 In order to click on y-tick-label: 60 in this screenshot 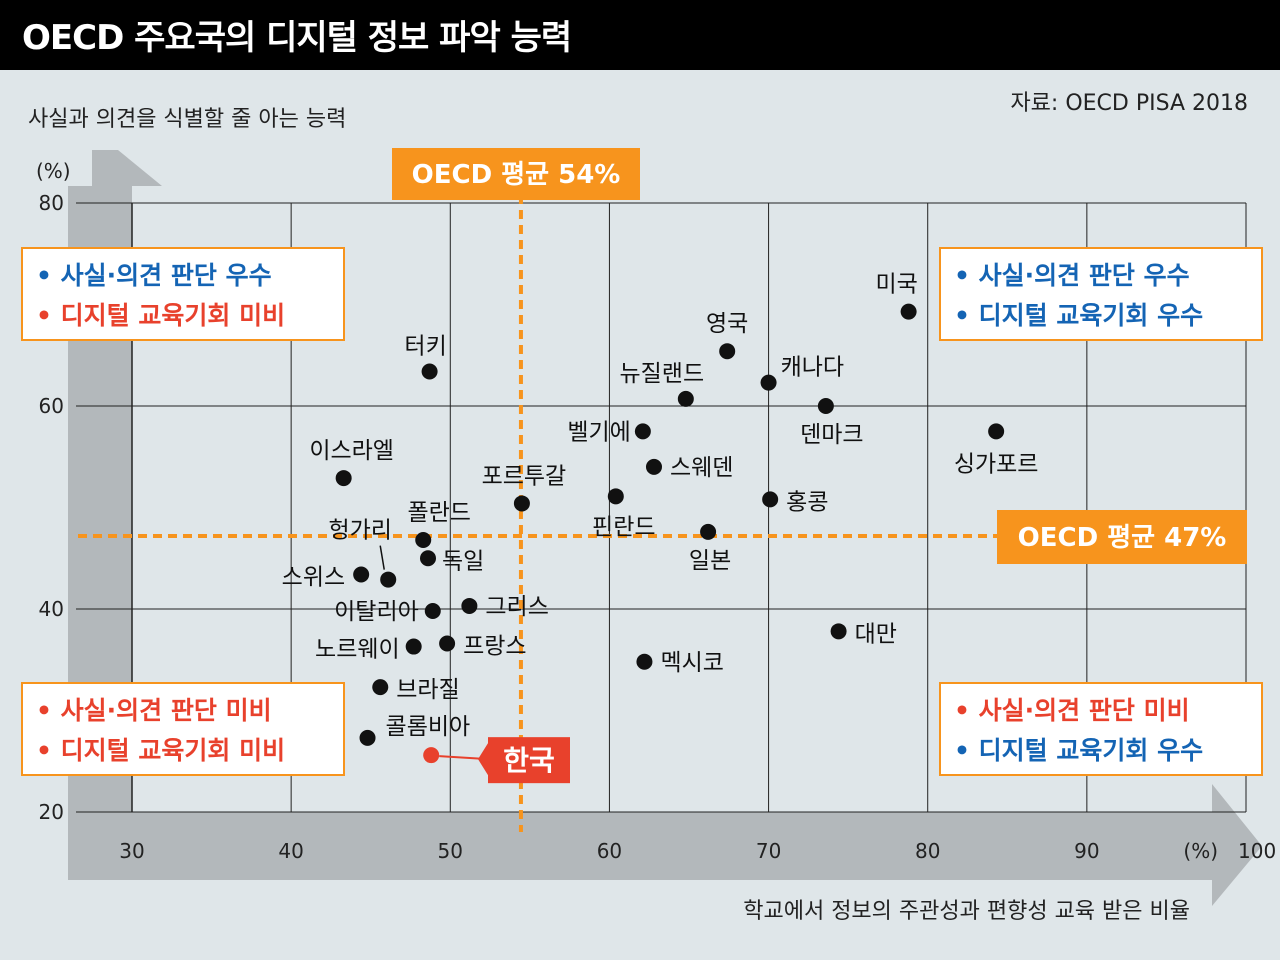, I will do `click(51, 406)`.